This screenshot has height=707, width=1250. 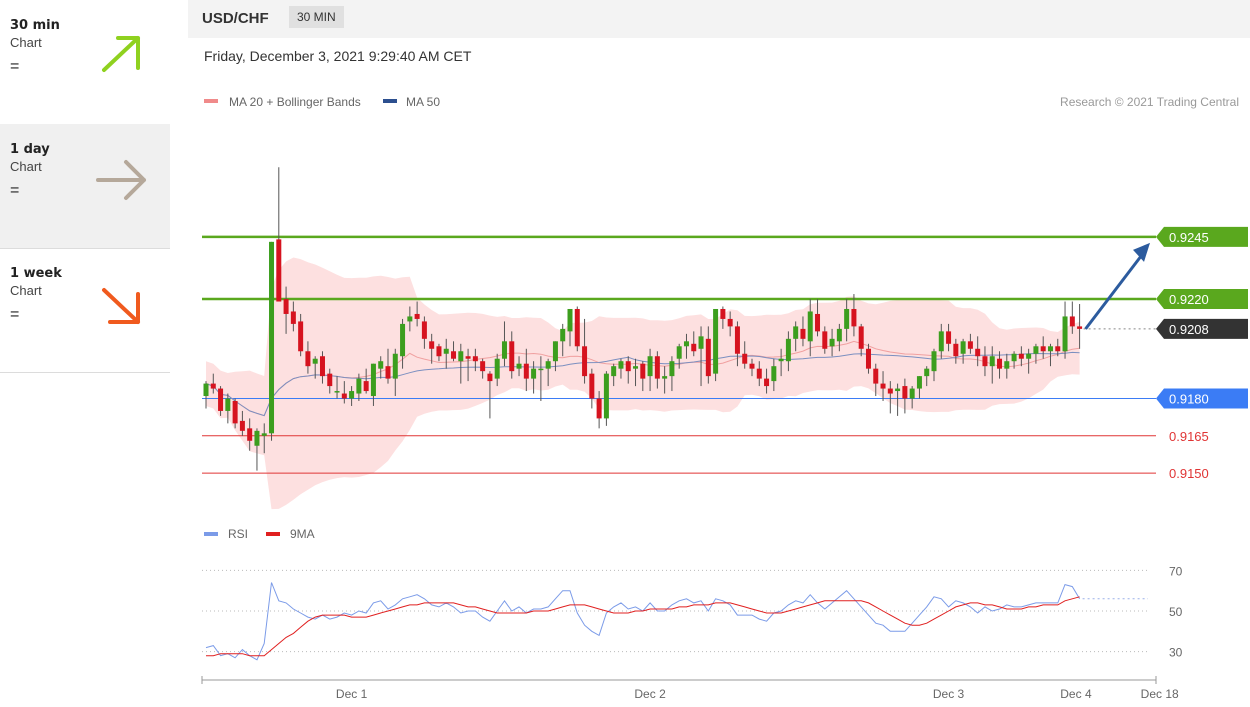 What do you see at coordinates (35, 25) in the screenshot?
I see `timeframe-period: 30 min` at bounding box center [35, 25].